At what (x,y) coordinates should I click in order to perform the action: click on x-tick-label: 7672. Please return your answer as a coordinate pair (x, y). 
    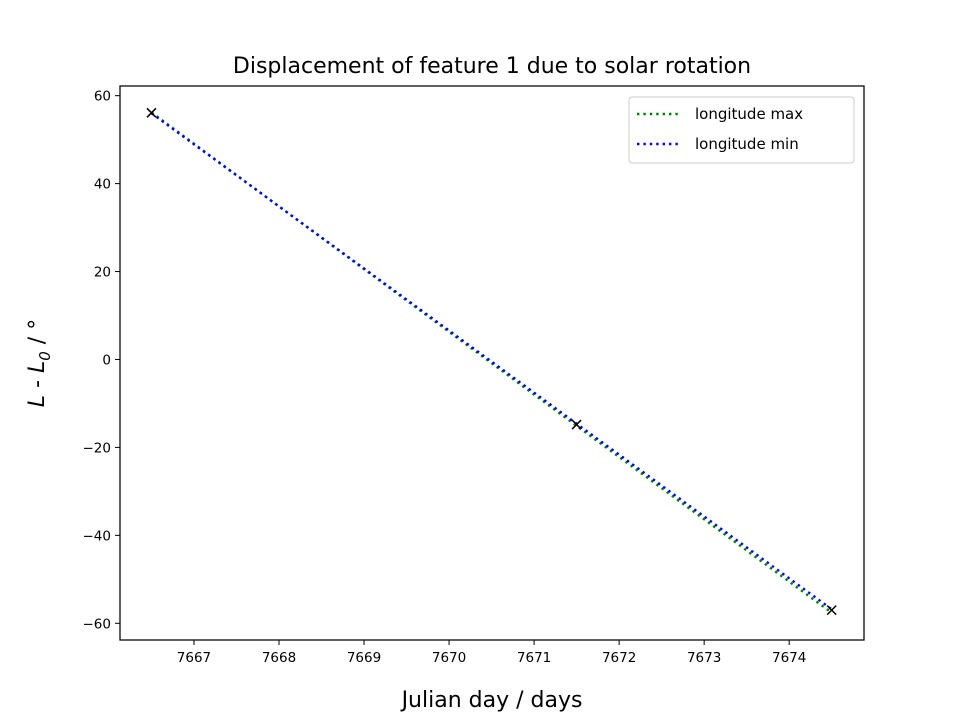
    Looking at the image, I should click on (619, 658).